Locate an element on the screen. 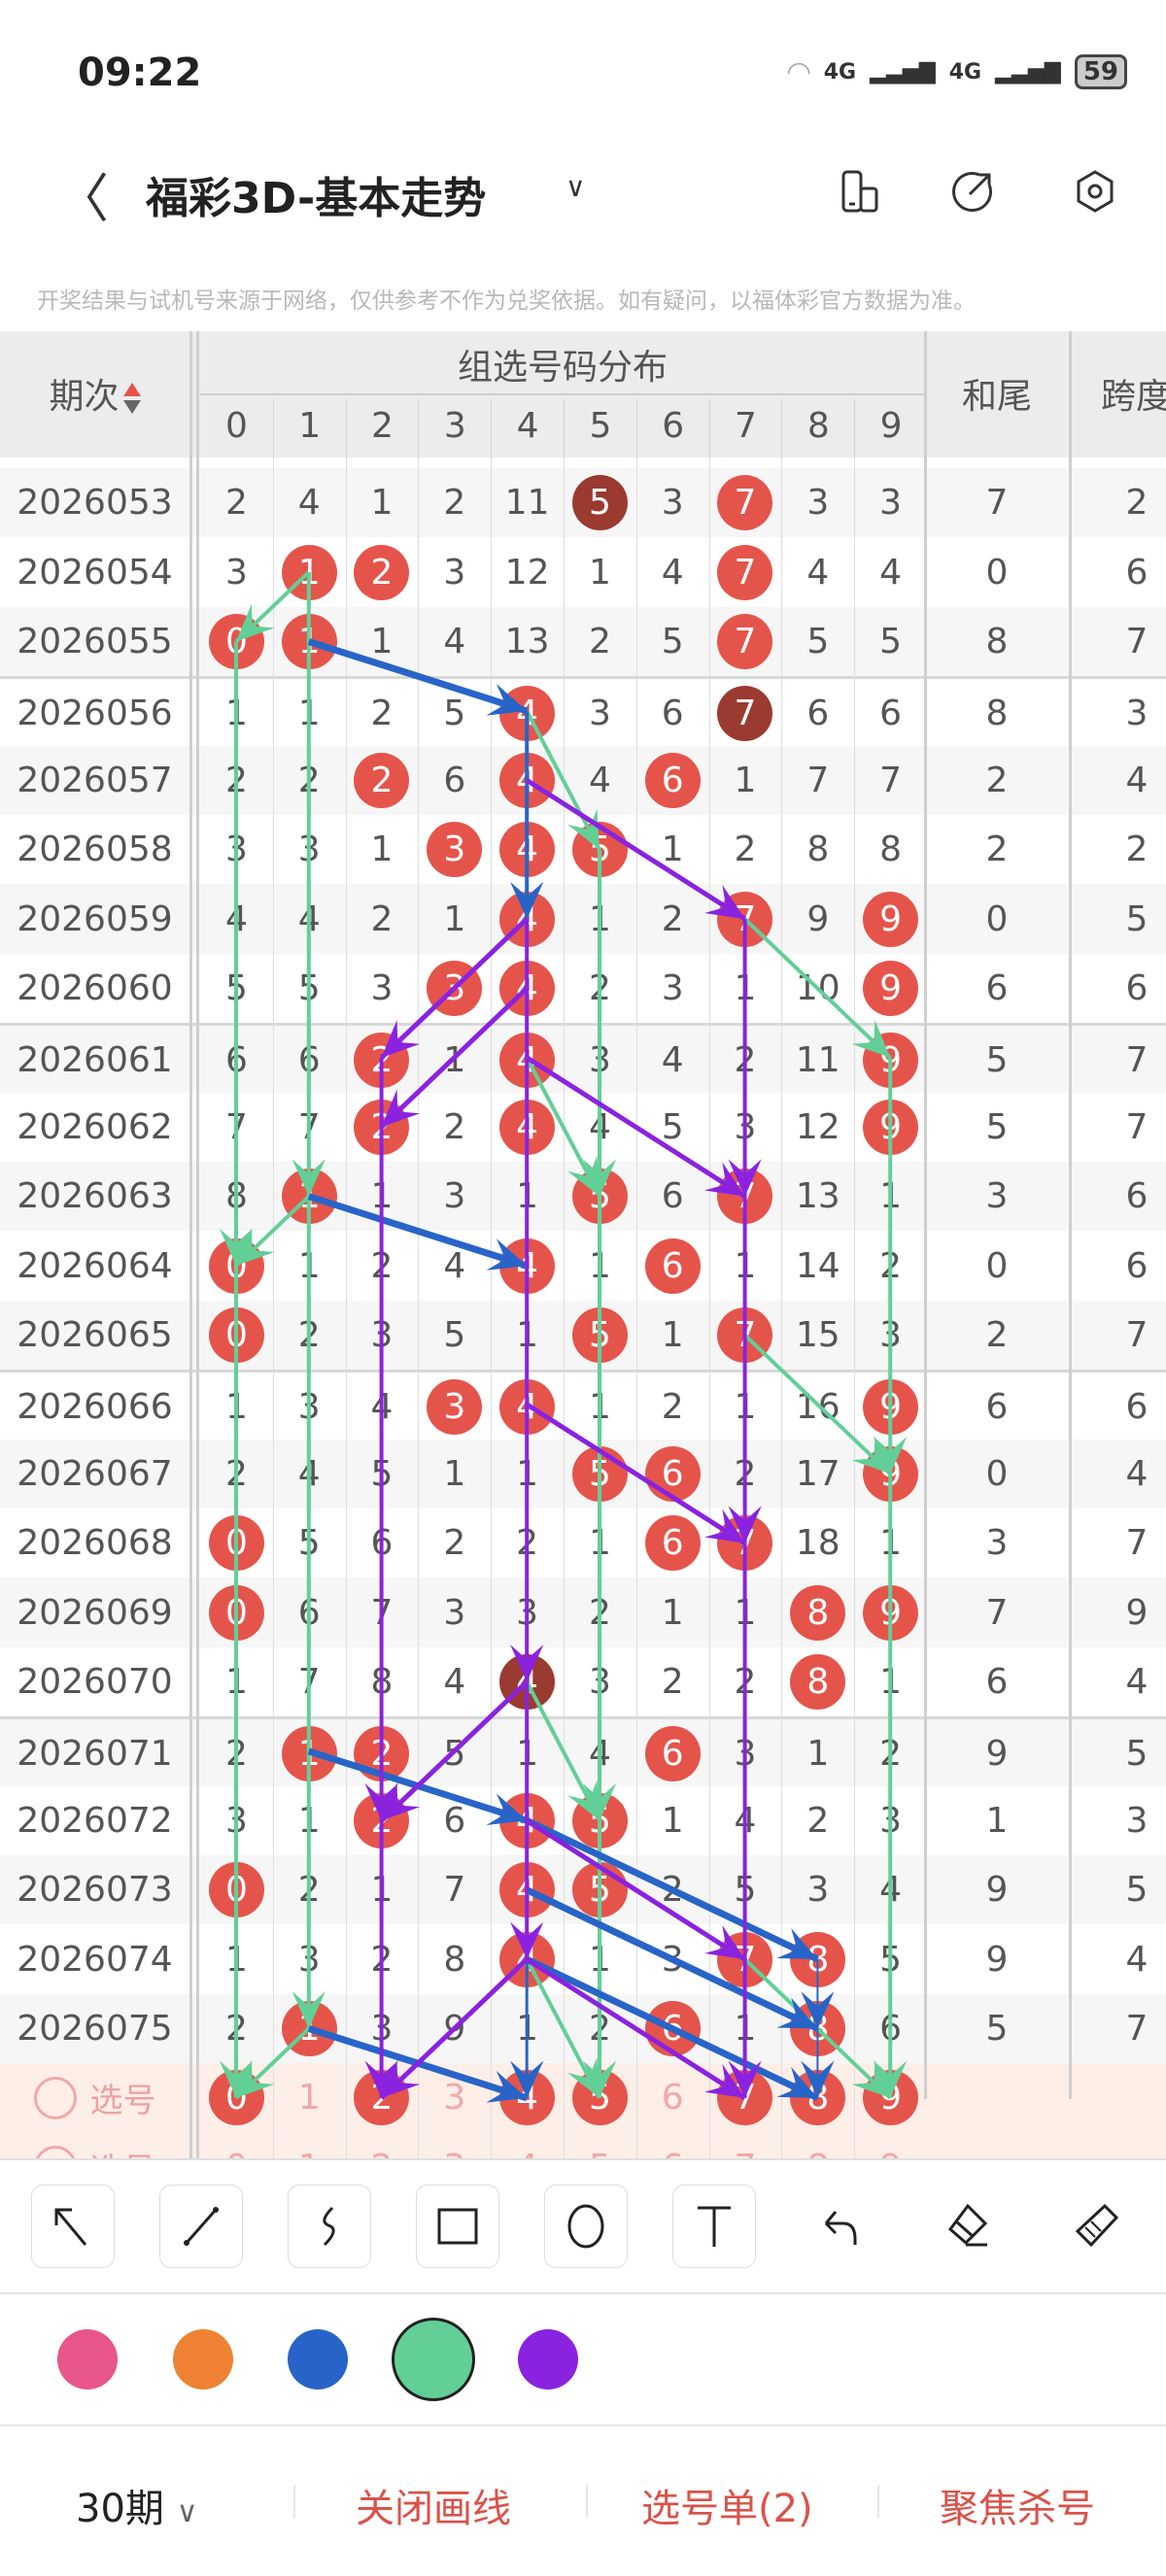 The width and height of the screenshot is (1166, 2576). settings-icon is located at coordinates (1095, 191).